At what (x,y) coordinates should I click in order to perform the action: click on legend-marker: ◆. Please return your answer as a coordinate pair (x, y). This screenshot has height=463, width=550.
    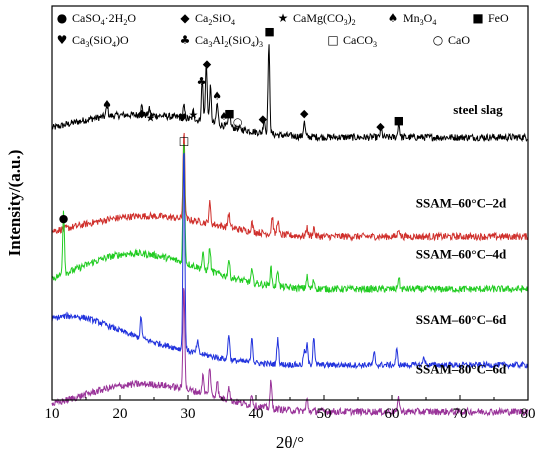
    Looking at the image, I should click on (185, 18).